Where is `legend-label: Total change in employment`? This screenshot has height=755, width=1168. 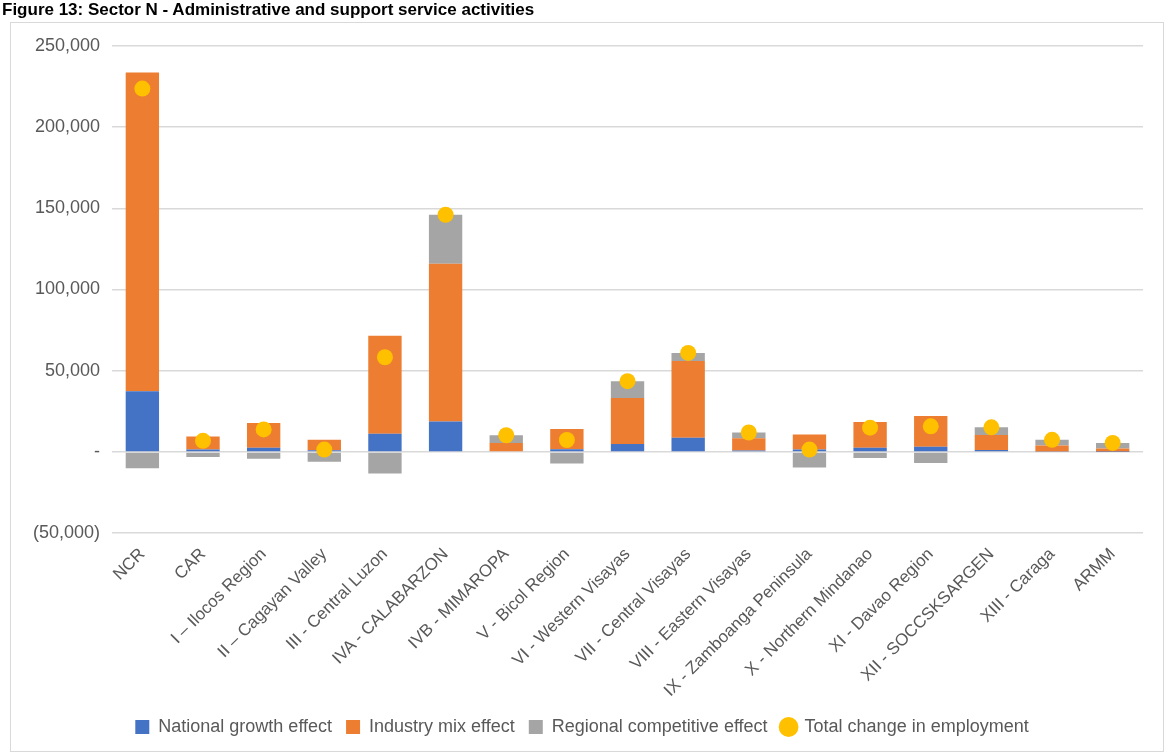 legend-label: Total change in employment is located at coordinates (916, 725).